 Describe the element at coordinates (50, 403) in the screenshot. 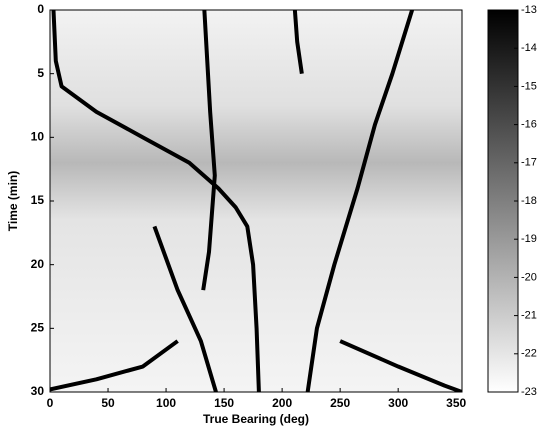

I see `x-tick-label: 0` at that location.